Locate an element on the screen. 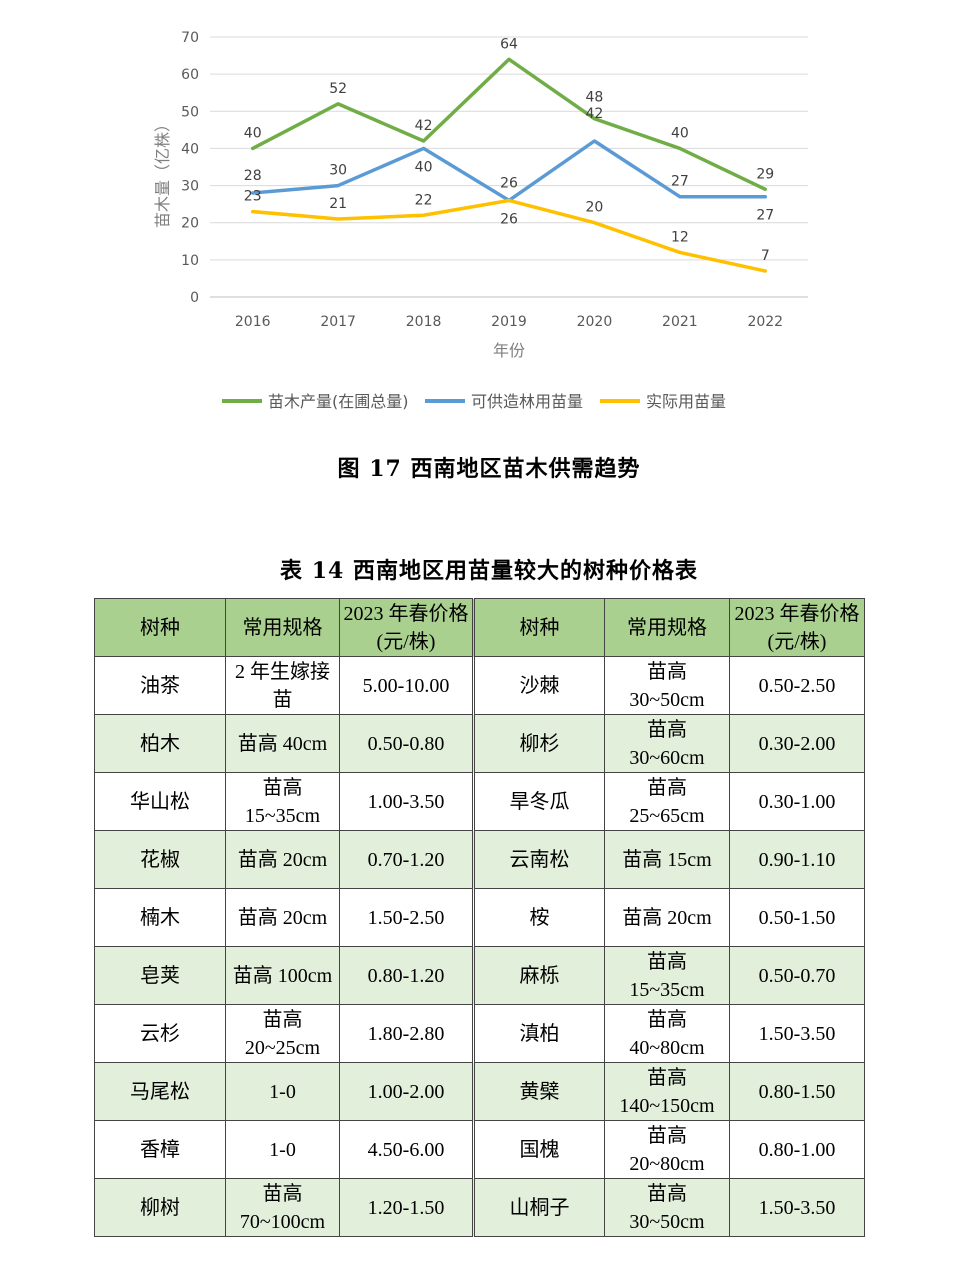 Image resolution: width=978 pixels, height=1266 pixels. table-cell: 0.70-1.20 is located at coordinates (406, 859).